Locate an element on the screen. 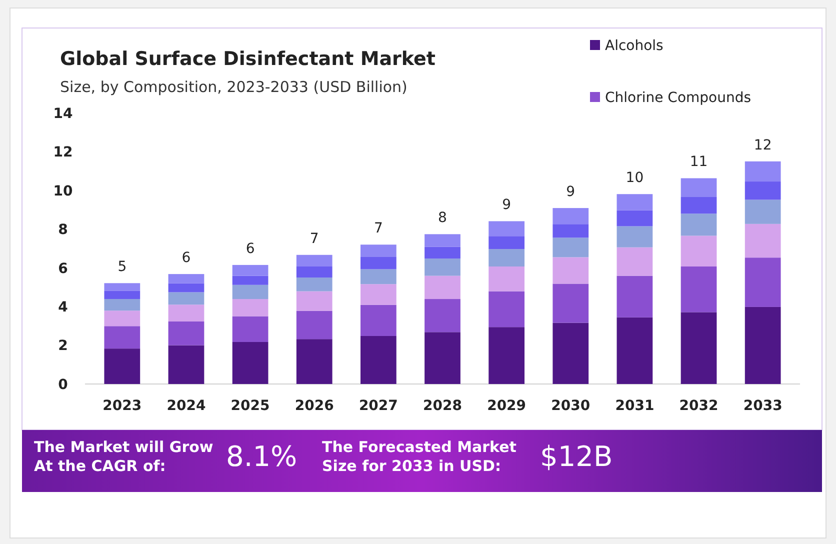 Image resolution: width=836 pixels, height=544 pixels. total-label: 6 is located at coordinates (250, 248).